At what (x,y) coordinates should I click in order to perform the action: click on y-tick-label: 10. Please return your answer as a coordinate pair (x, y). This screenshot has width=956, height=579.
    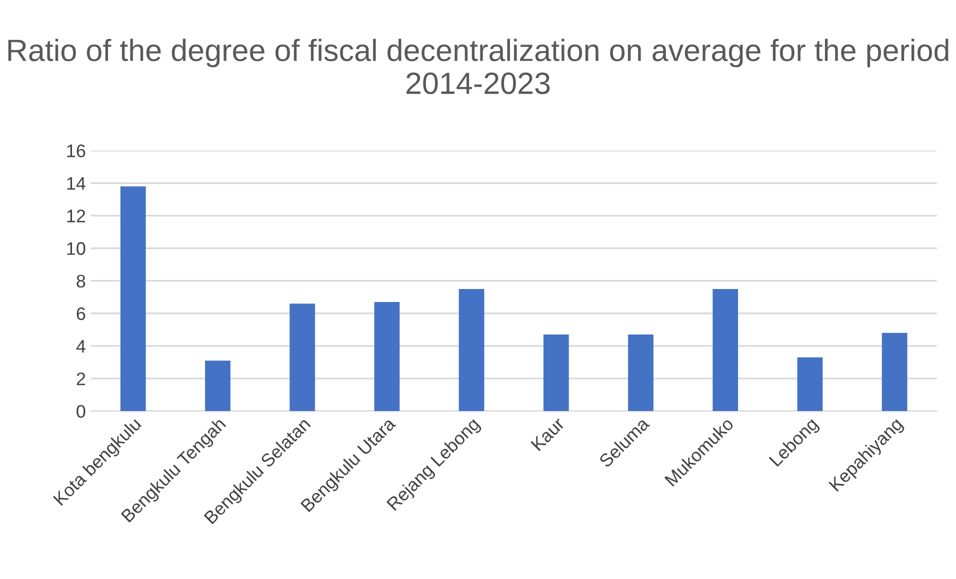
    Looking at the image, I should click on (76, 248).